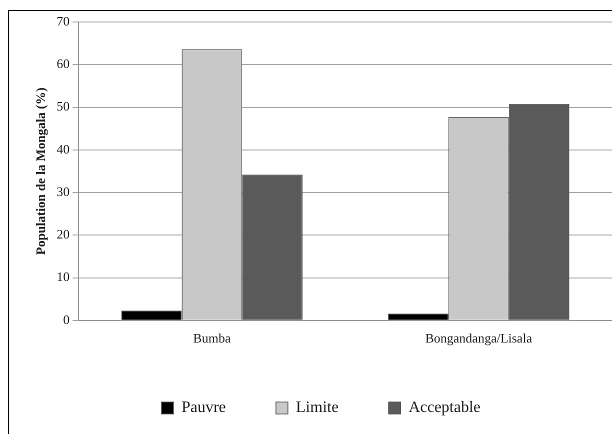 The width and height of the screenshot is (612, 434). What do you see at coordinates (63, 234) in the screenshot?
I see `y-tick-label: 20` at bounding box center [63, 234].